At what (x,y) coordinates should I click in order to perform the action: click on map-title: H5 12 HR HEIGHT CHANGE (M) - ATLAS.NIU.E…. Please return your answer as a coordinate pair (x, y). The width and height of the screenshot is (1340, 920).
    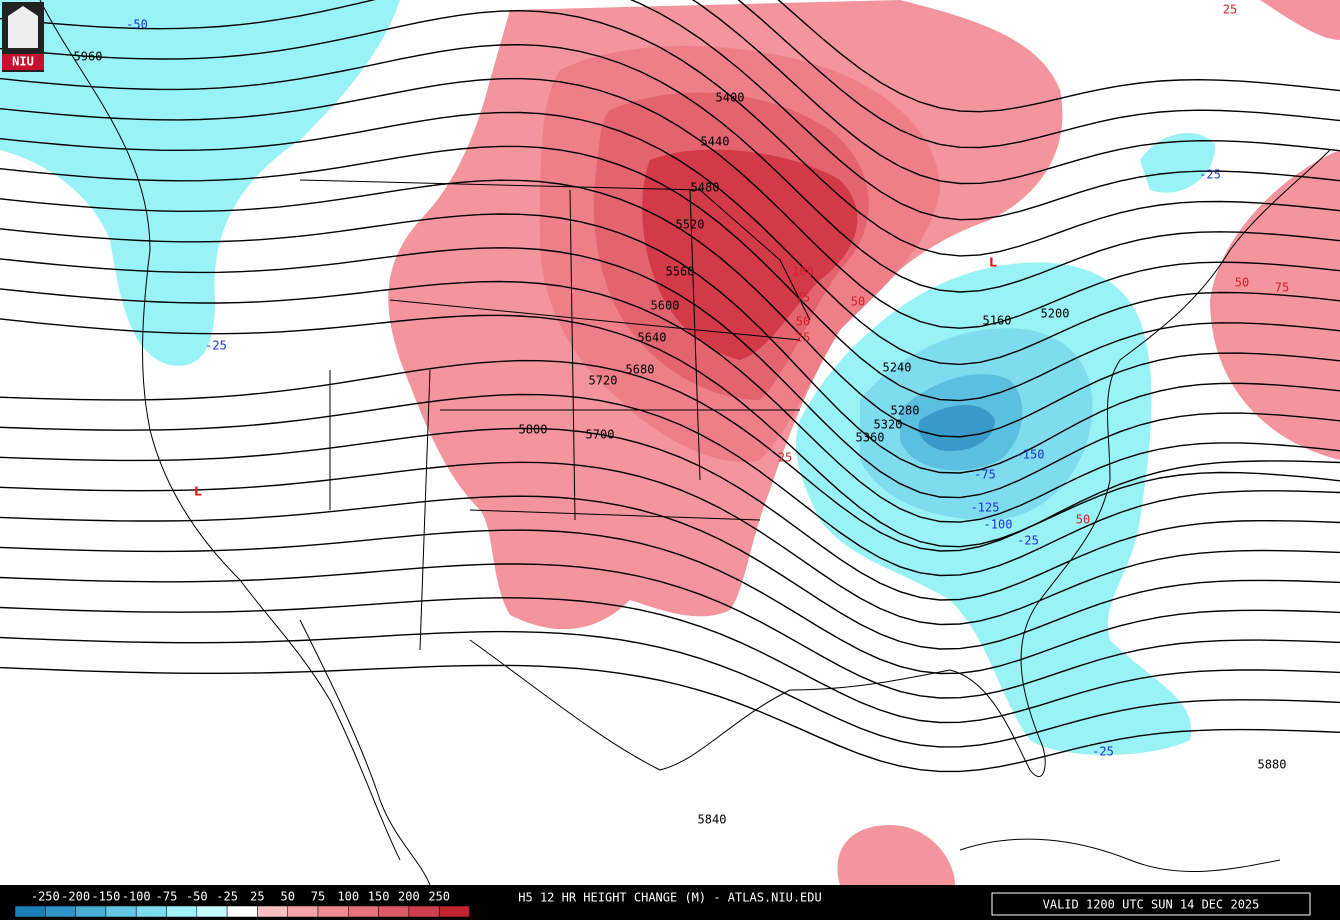
    Looking at the image, I should click on (669, 898).